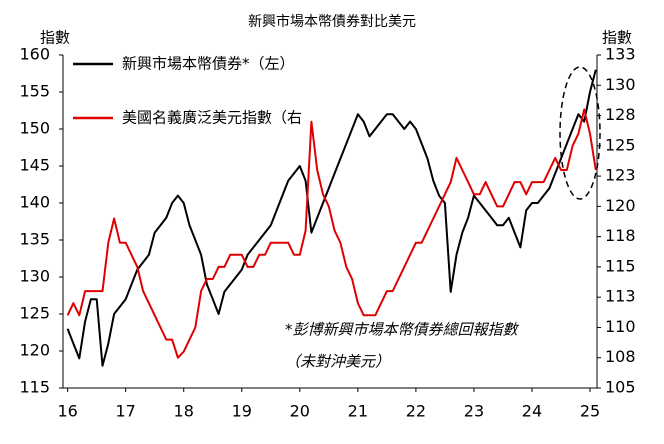 This screenshot has height=444, width=664. What do you see at coordinates (620, 114) in the screenshot?
I see `y2-tick-label: 128` at bounding box center [620, 114].